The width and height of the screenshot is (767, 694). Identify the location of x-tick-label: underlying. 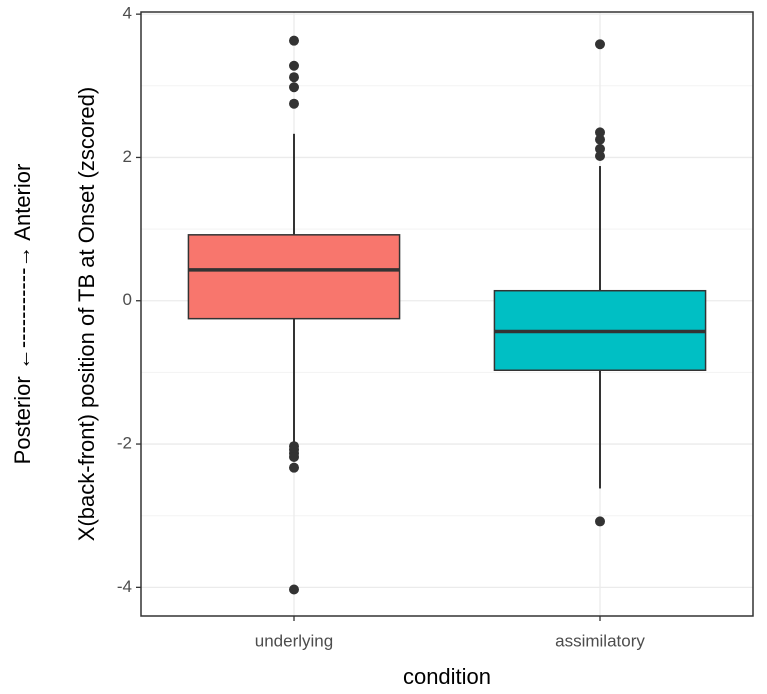
(294, 640).